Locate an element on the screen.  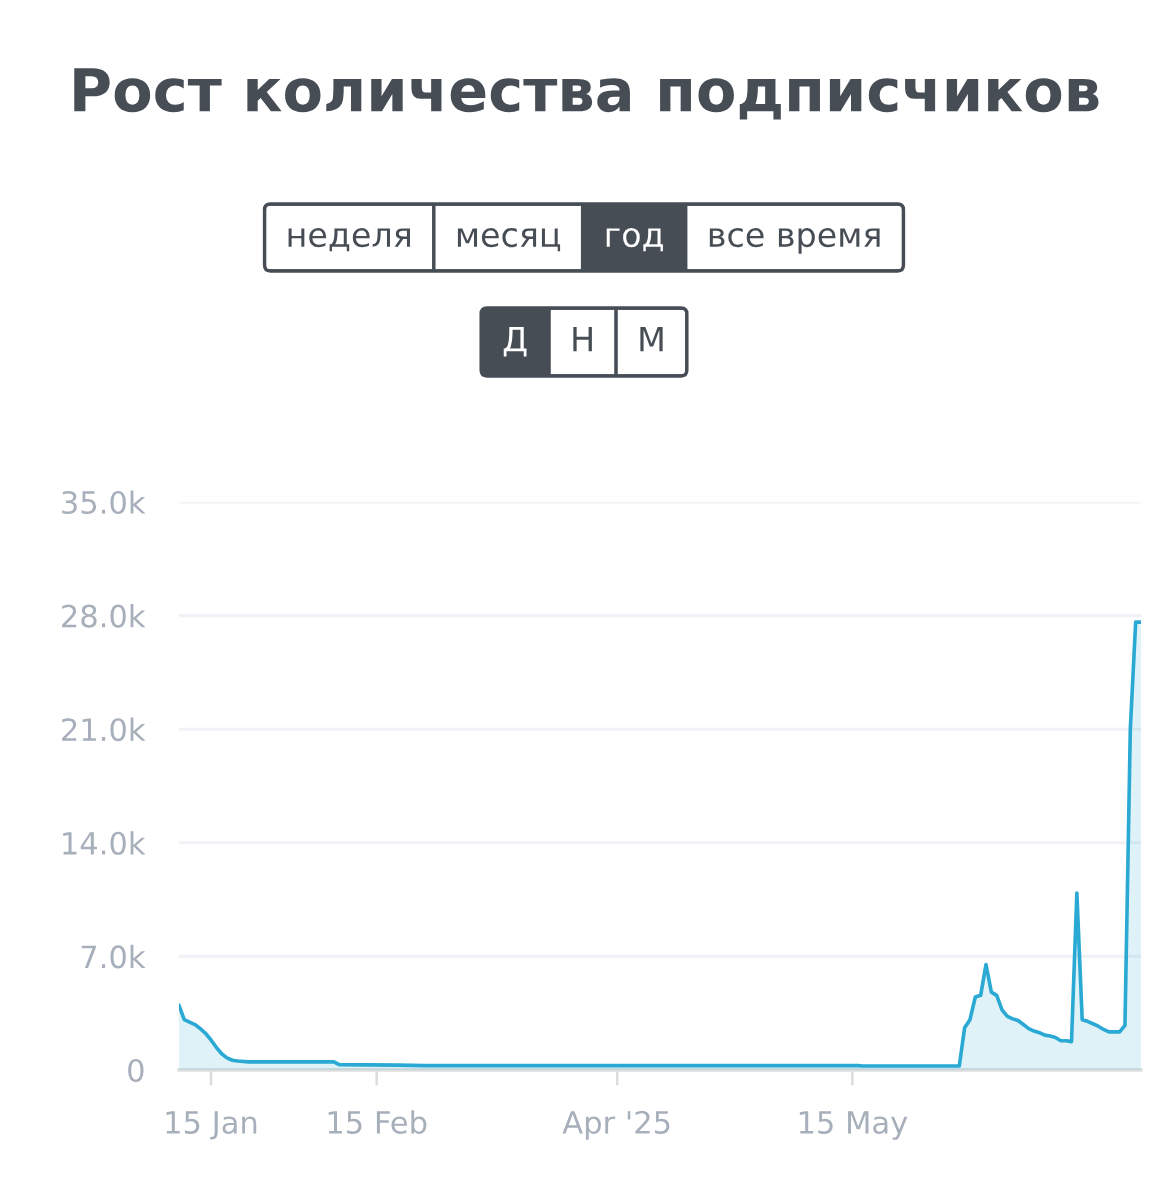
y-tick-label: 35.0k is located at coordinates (104, 502).